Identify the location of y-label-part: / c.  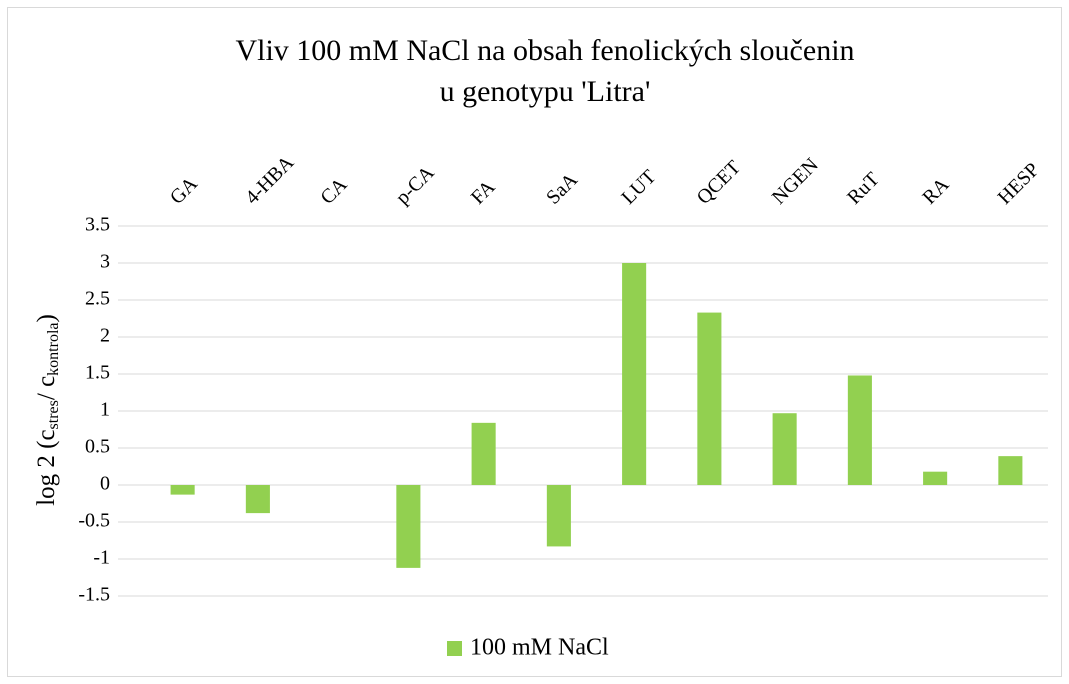
(46, 388).